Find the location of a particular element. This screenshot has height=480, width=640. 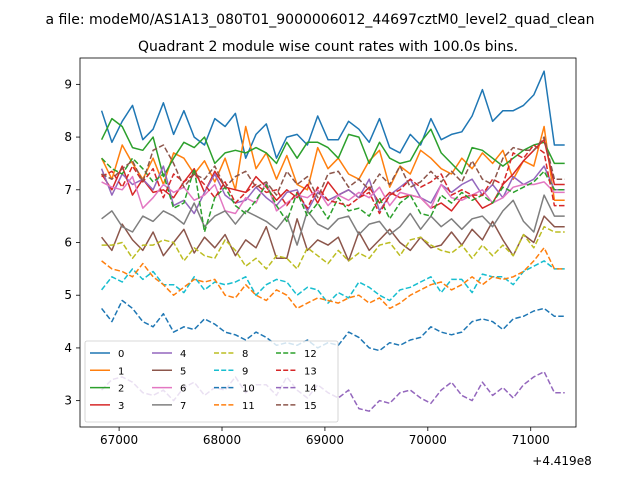

legend-label-5: 5 is located at coordinates (183, 371).